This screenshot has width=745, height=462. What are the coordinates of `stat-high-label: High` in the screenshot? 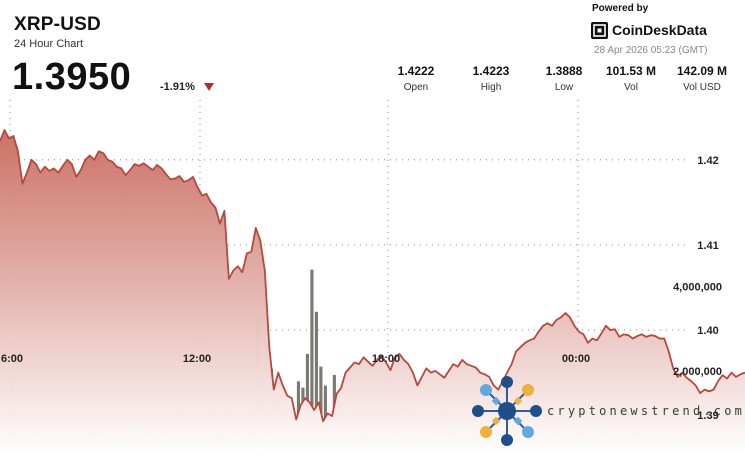 It's located at (491, 87).